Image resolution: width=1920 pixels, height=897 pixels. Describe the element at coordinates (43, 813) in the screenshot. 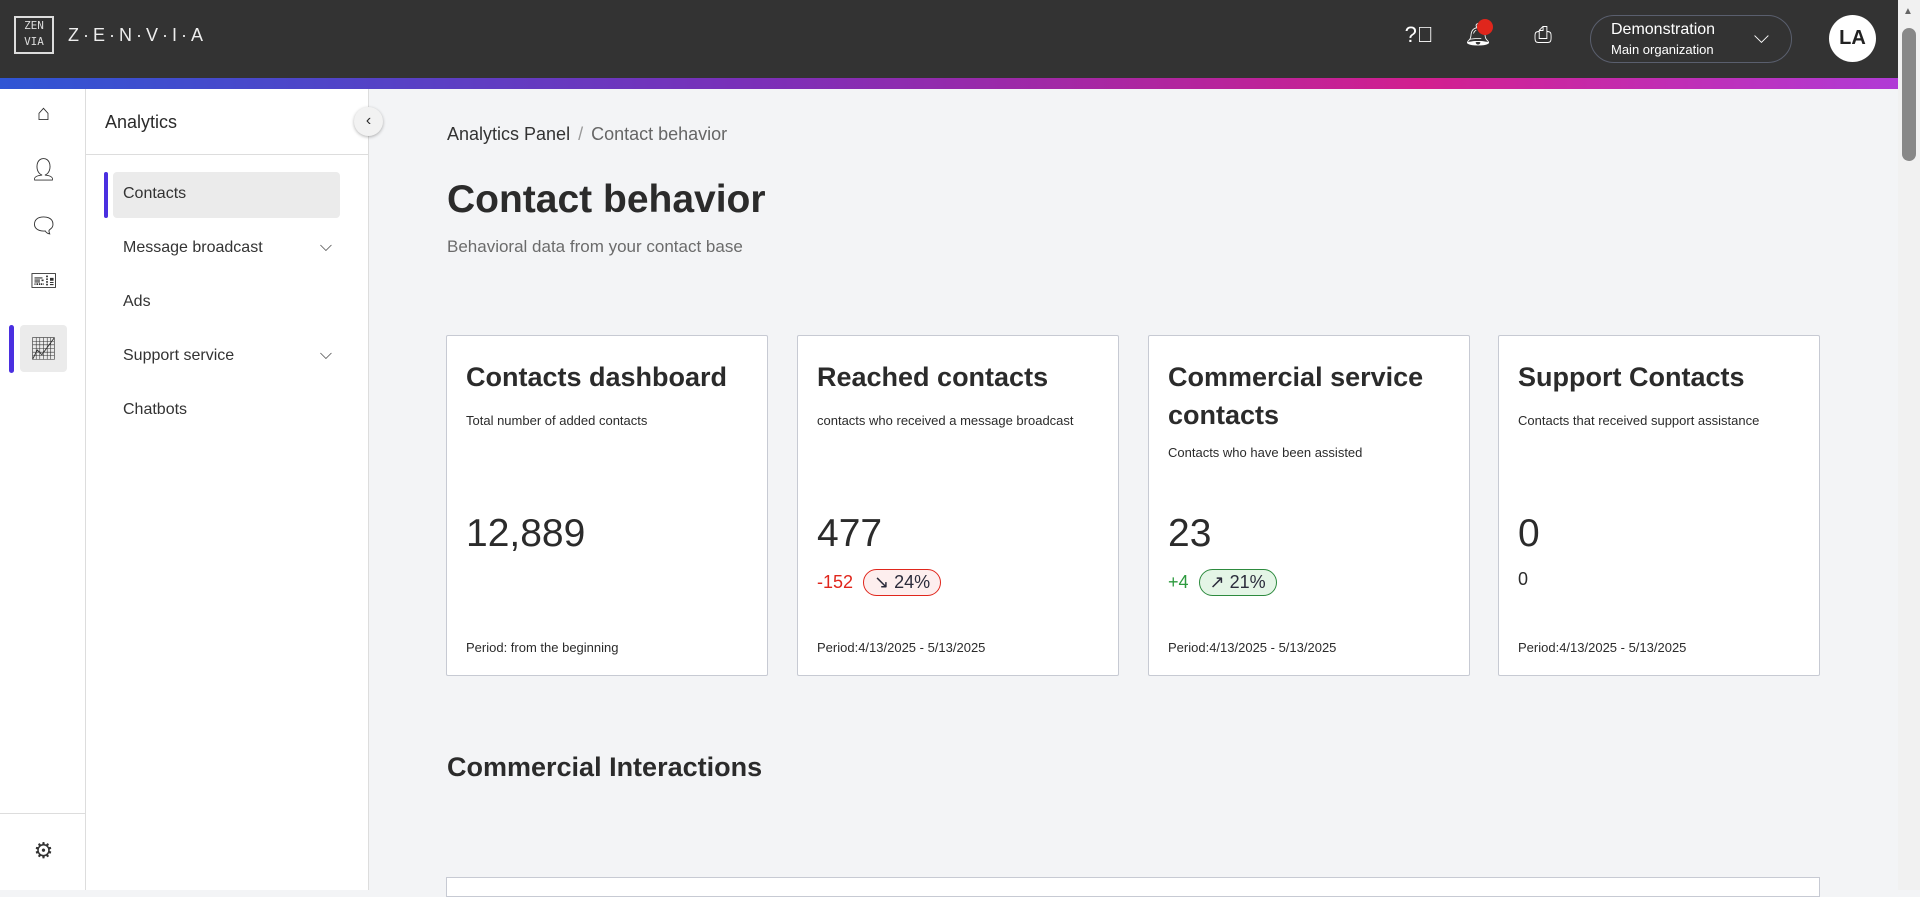

I see `divider` at that location.